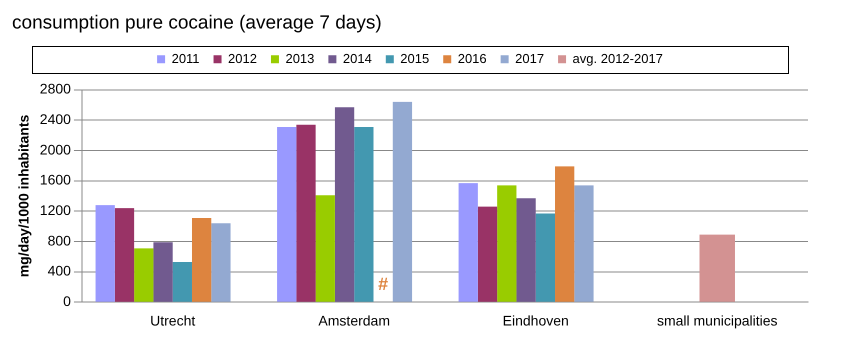  Describe the element at coordinates (383, 284) in the screenshot. I see `annotation: #` at that location.